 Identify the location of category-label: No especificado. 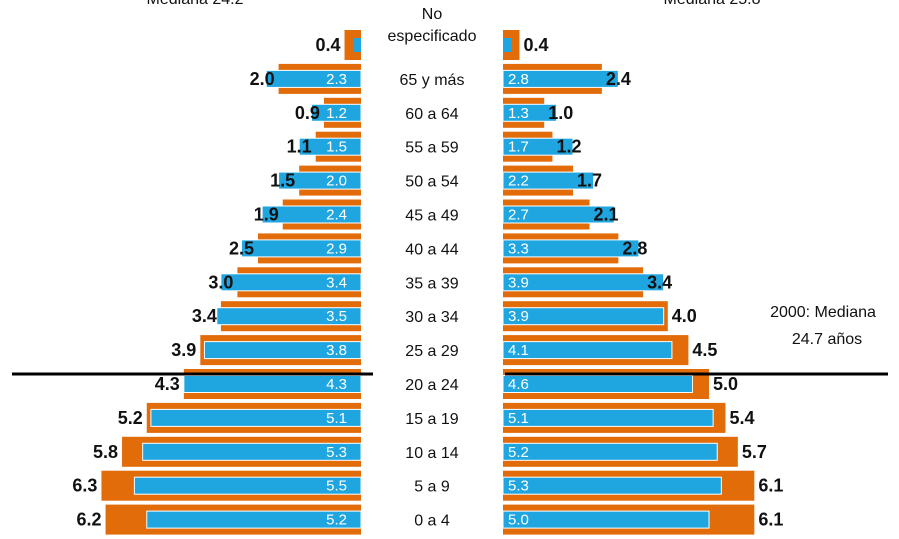
(432, 25).